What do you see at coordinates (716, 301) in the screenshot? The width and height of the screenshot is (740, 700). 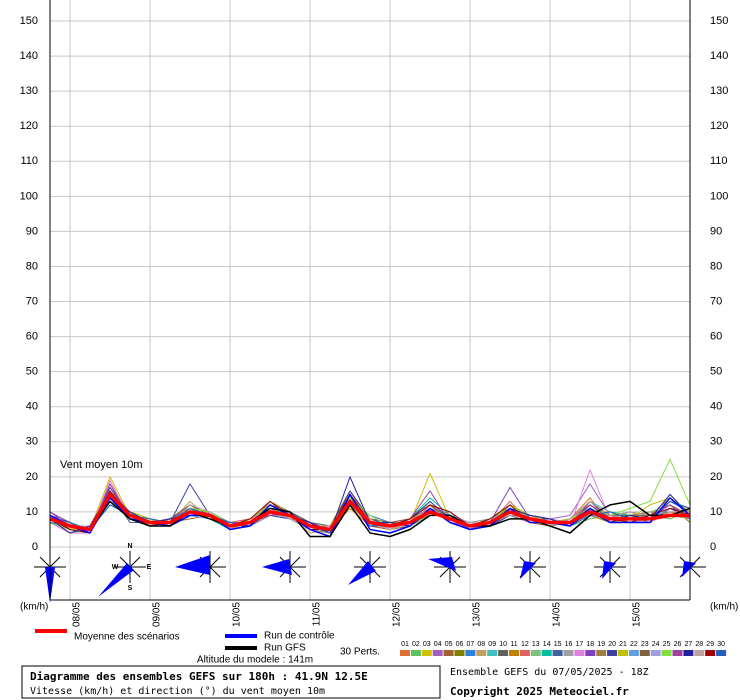 I see `y-tick-label-right: 70` at bounding box center [716, 301].